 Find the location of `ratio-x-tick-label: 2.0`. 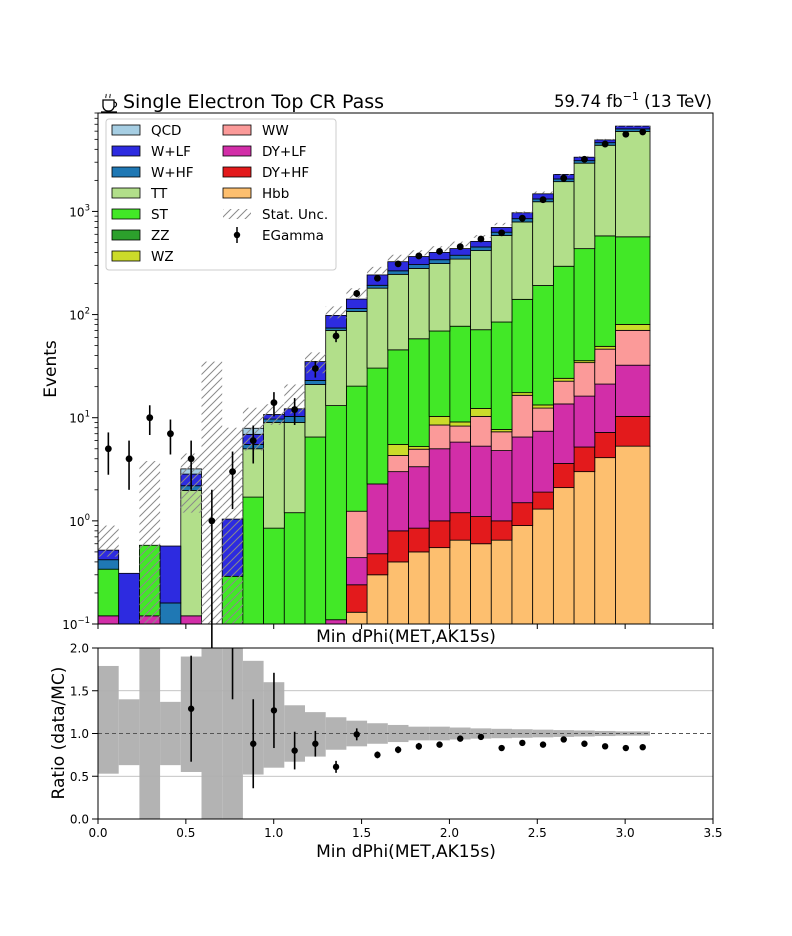

ratio-x-tick-label: 2.0 is located at coordinates (449, 833).